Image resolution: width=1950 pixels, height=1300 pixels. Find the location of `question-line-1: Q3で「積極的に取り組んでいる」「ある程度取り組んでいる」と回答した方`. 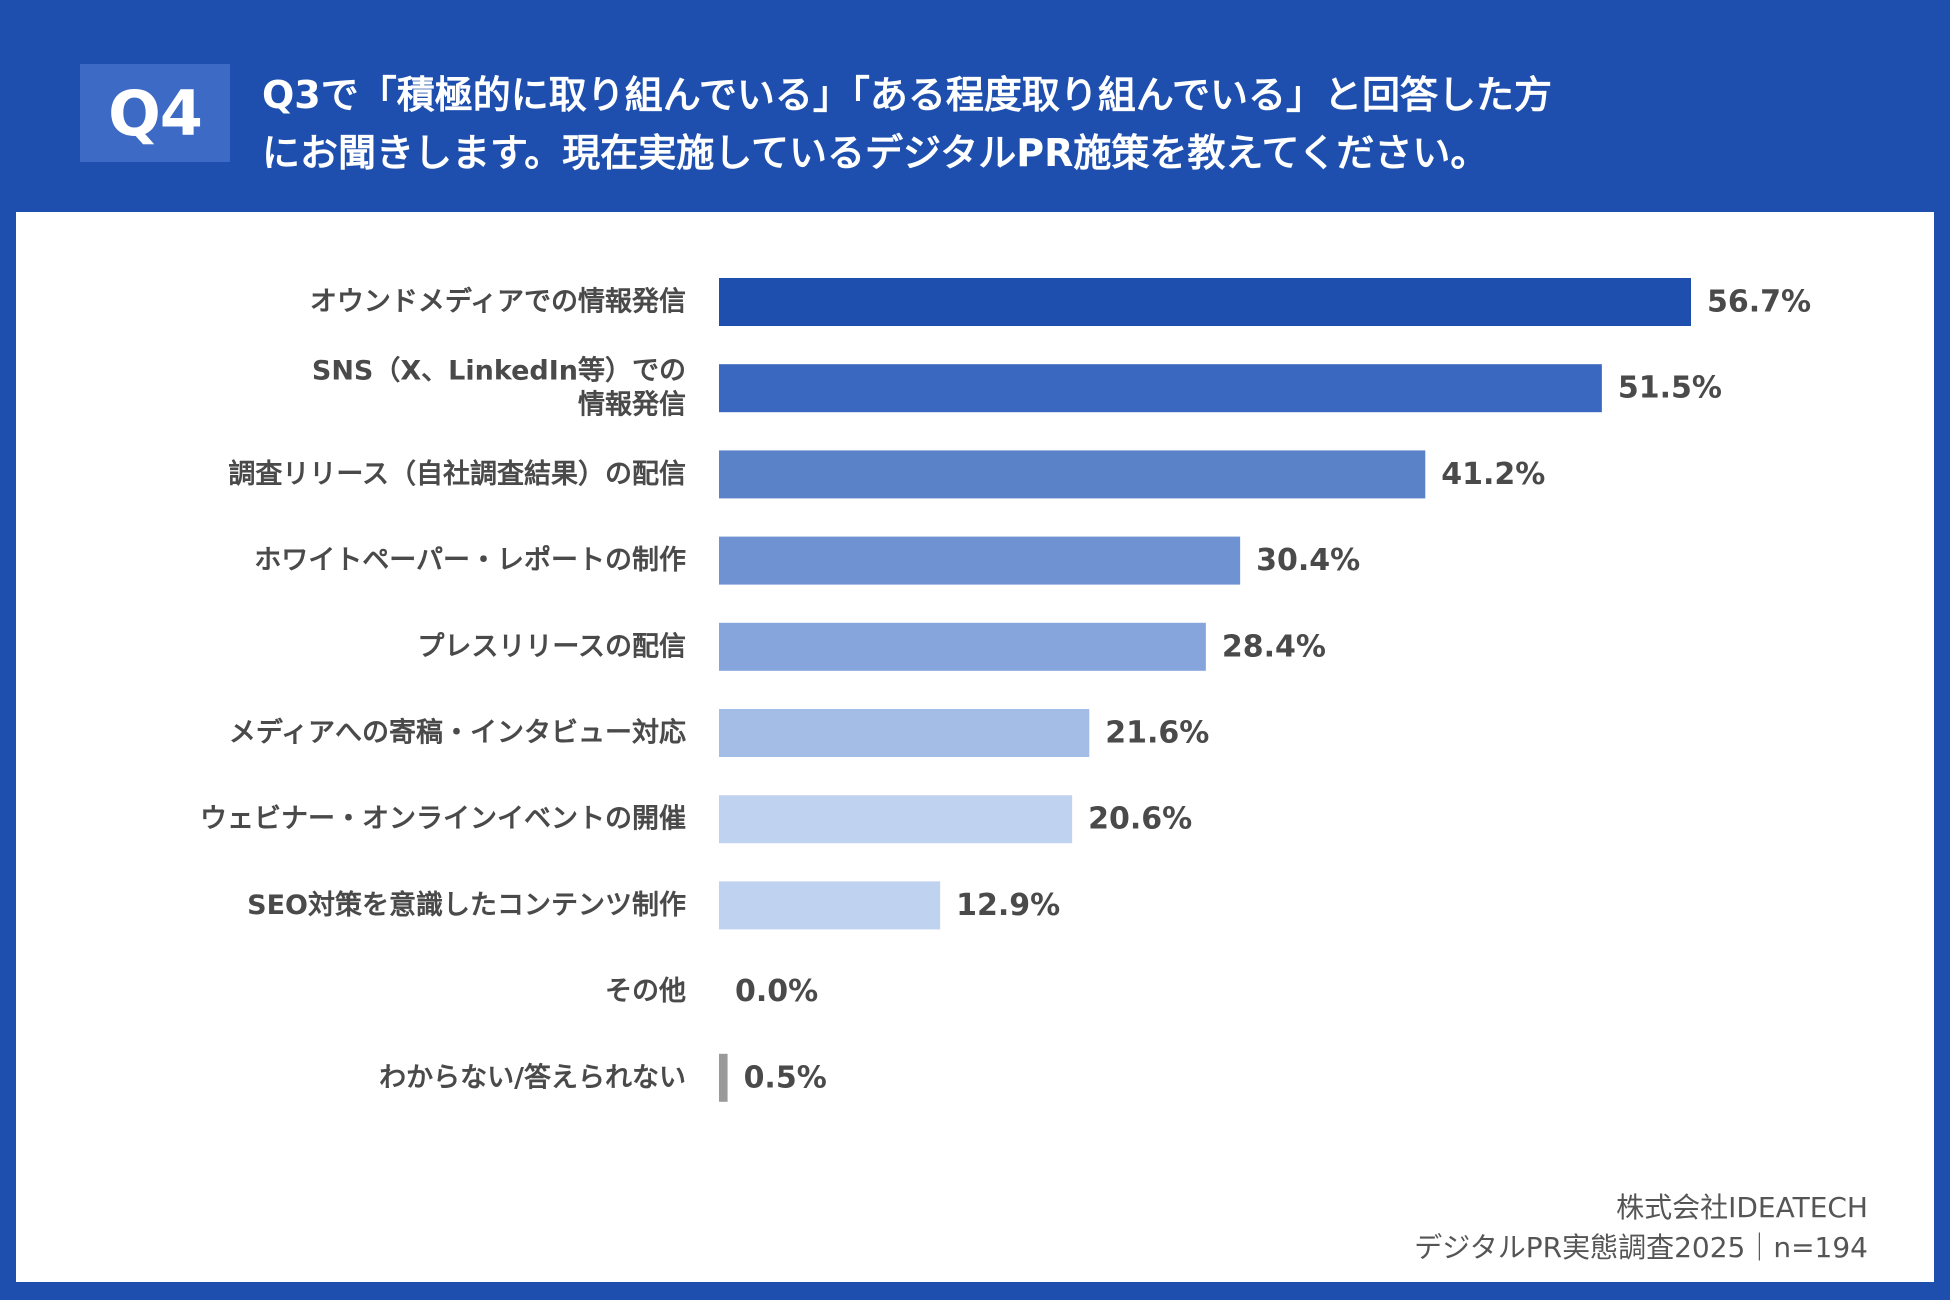

question-line-1: Q3で「積極的に取り組んでいる」「ある程度取り組んでいる」と回答した方 is located at coordinates (907, 95).